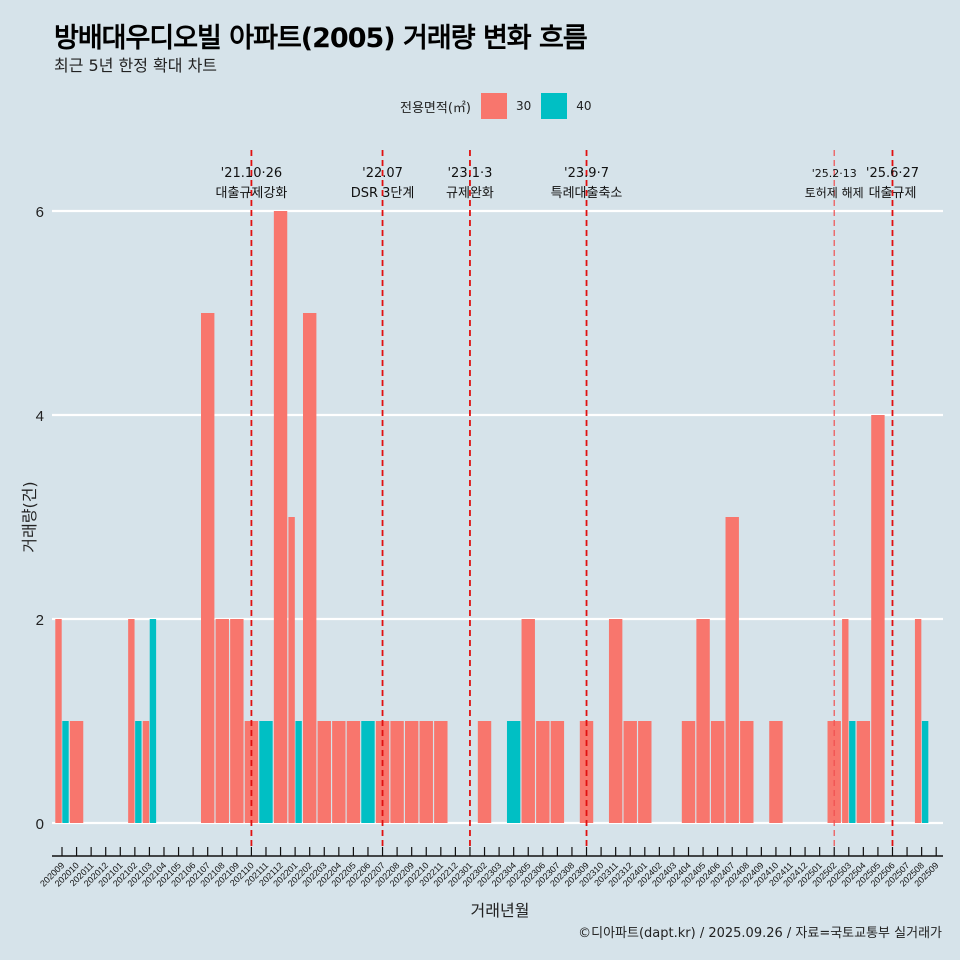 This screenshot has height=960, width=960. Describe the element at coordinates (587, 193) in the screenshot. I see `event-label-202309: 특례대출축소` at that location.